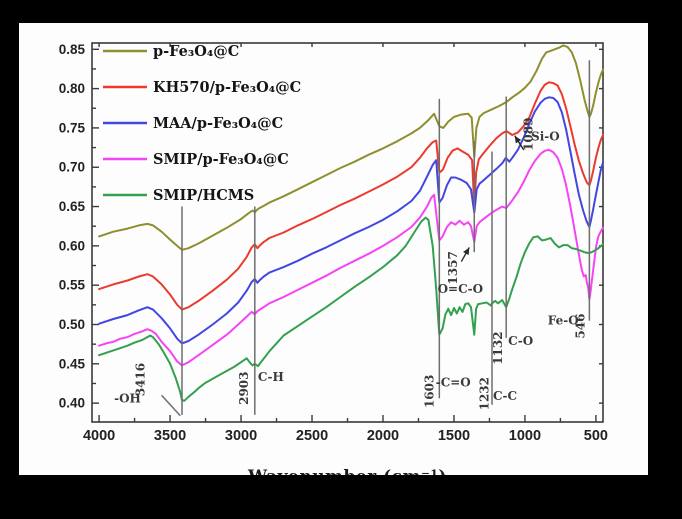  What do you see at coordinates (596, 436) in the screenshot?
I see `x-tick-label: 500` at bounding box center [596, 436].